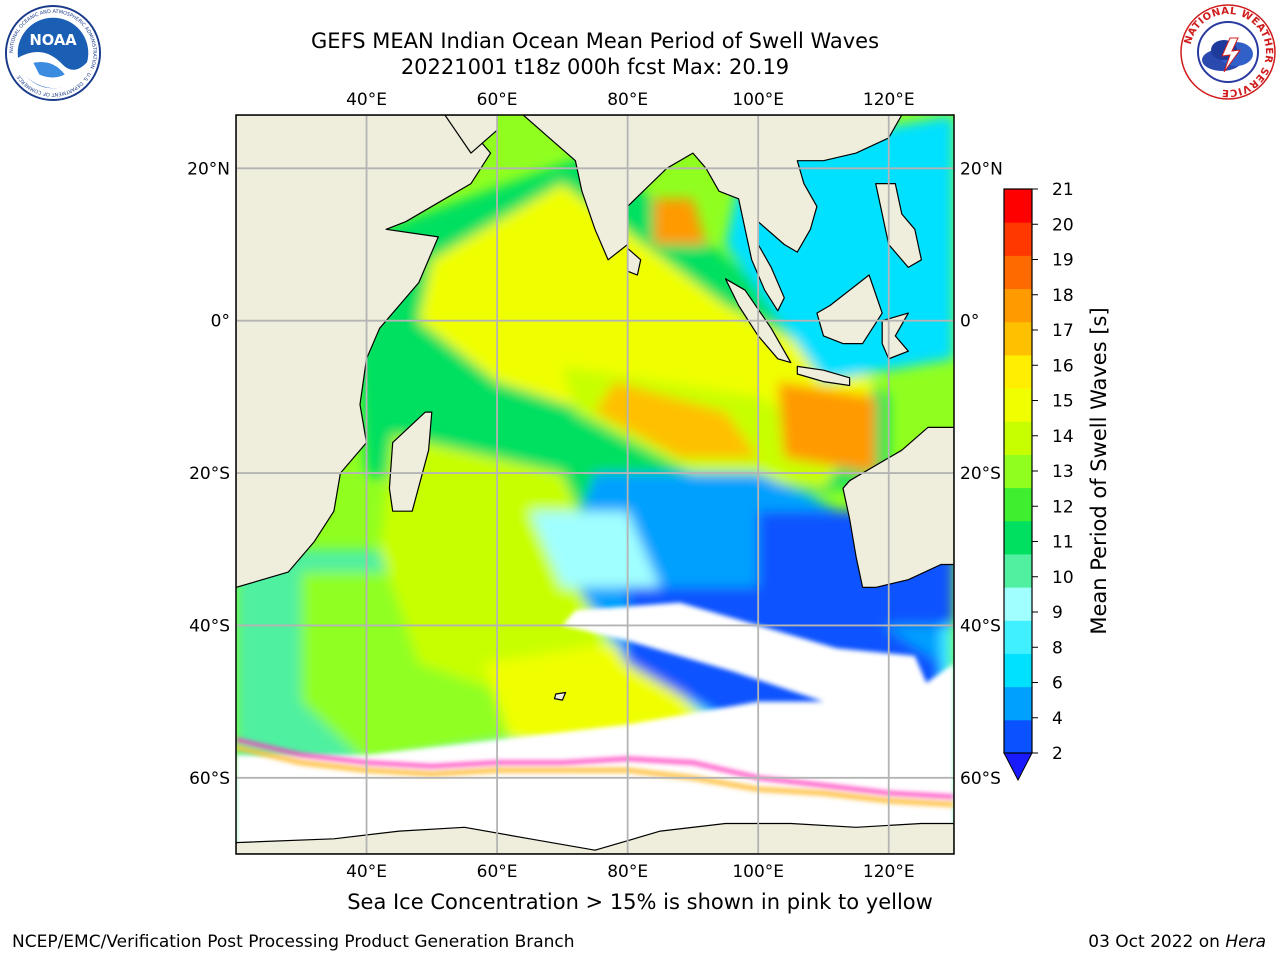 The image size is (1280, 960). Describe the element at coordinates (209, 779) in the screenshot. I see `lat-tick-label-left: 60°S` at that location.